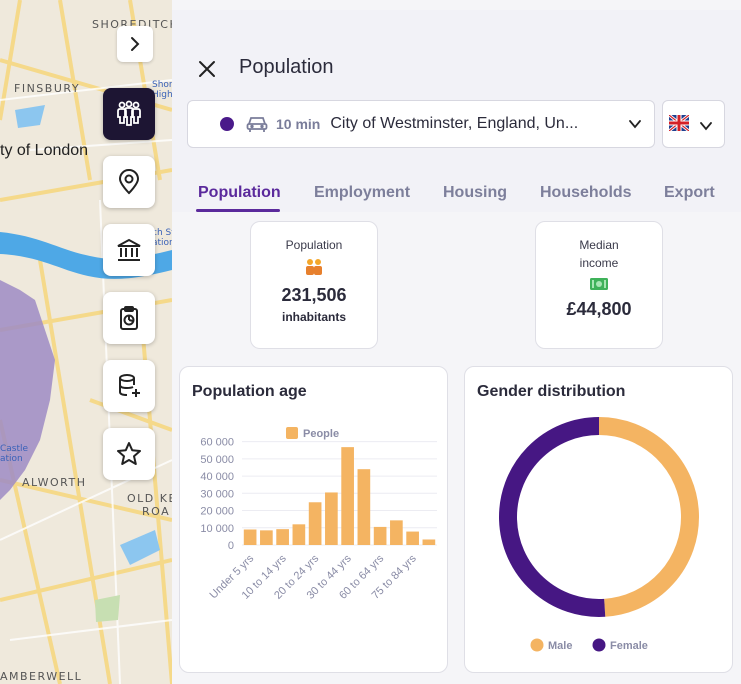  Describe the element at coordinates (44, 150) in the screenshot. I see `map-label-city-of-london: ty of London` at that location.